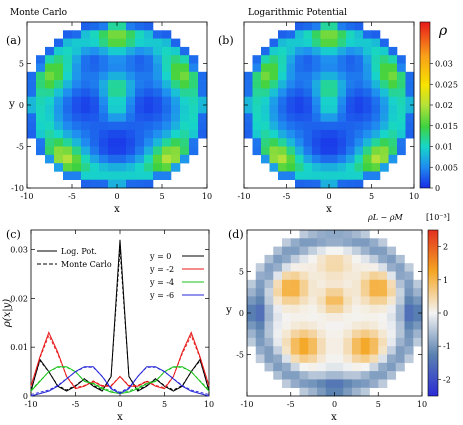 This screenshot has width=463, height=425. Describe the element at coordinates (120, 380) in the screenshot. I see `series-line-3-monte-carlo` at that location.